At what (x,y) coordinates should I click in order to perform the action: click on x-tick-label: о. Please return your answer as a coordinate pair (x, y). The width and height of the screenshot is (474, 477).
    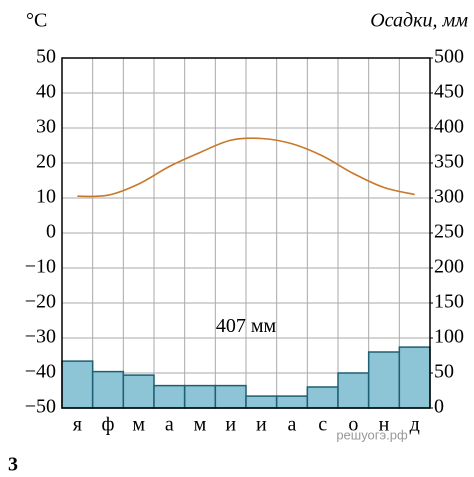
    Looking at the image, I should click on (353, 425).